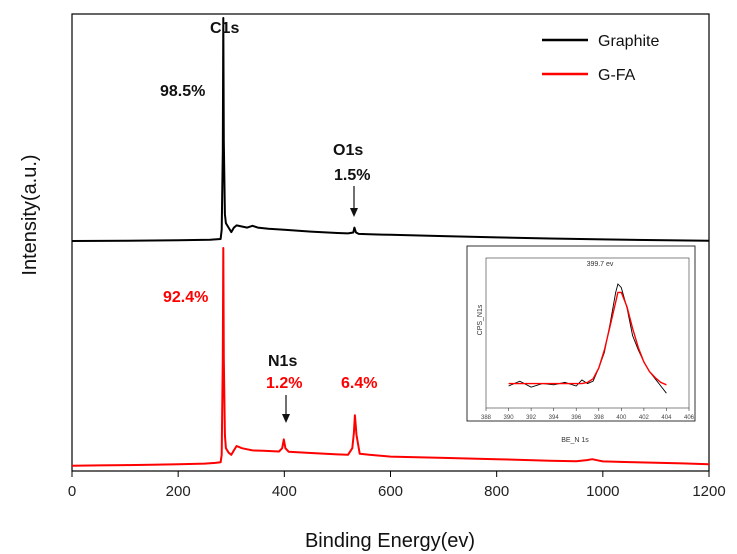  Describe the element at coordinates (390, 491) in the screenshot. I see `x-tick-label: 600` at that location.